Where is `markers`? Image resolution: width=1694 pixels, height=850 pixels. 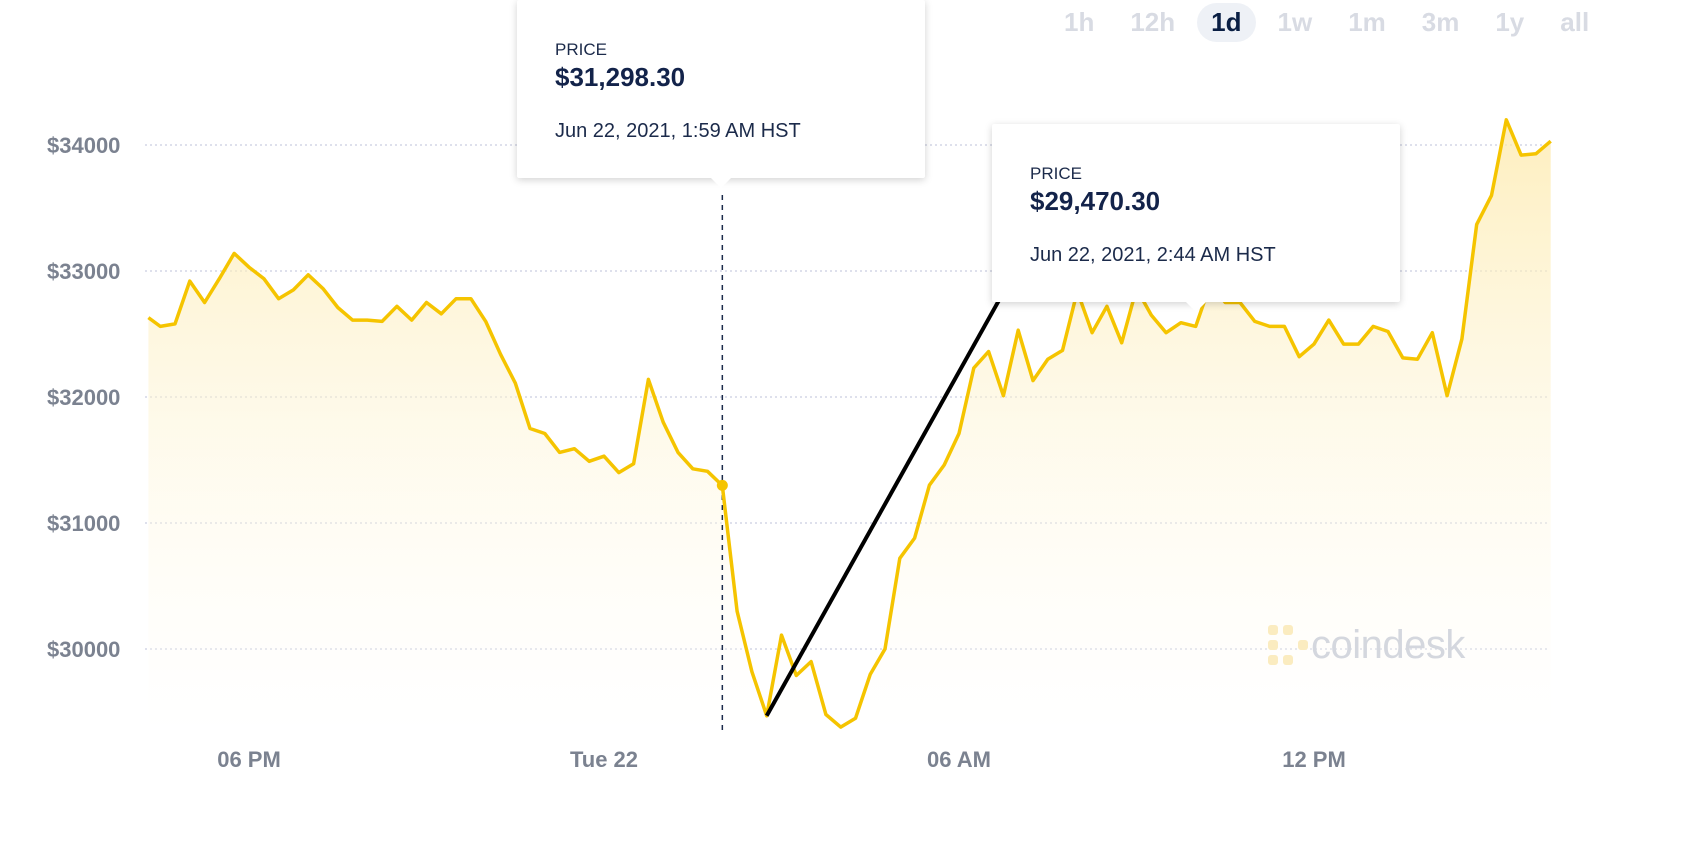 markers is located at coordinates (722, 485).